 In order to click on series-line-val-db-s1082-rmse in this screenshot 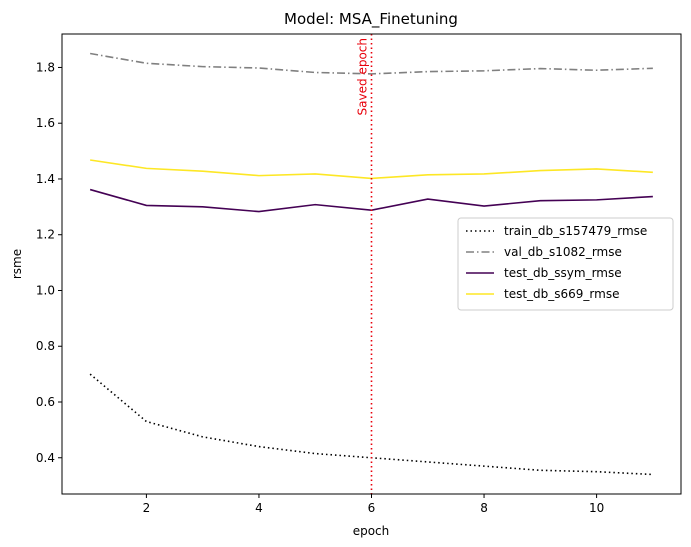, I will do `click(371, 63)`.